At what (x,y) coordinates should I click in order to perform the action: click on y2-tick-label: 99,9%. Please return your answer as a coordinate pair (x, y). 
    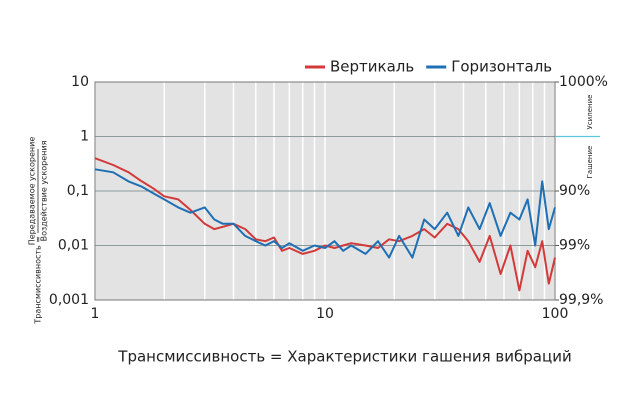
    Looking at the image, I should click on (581, 300).